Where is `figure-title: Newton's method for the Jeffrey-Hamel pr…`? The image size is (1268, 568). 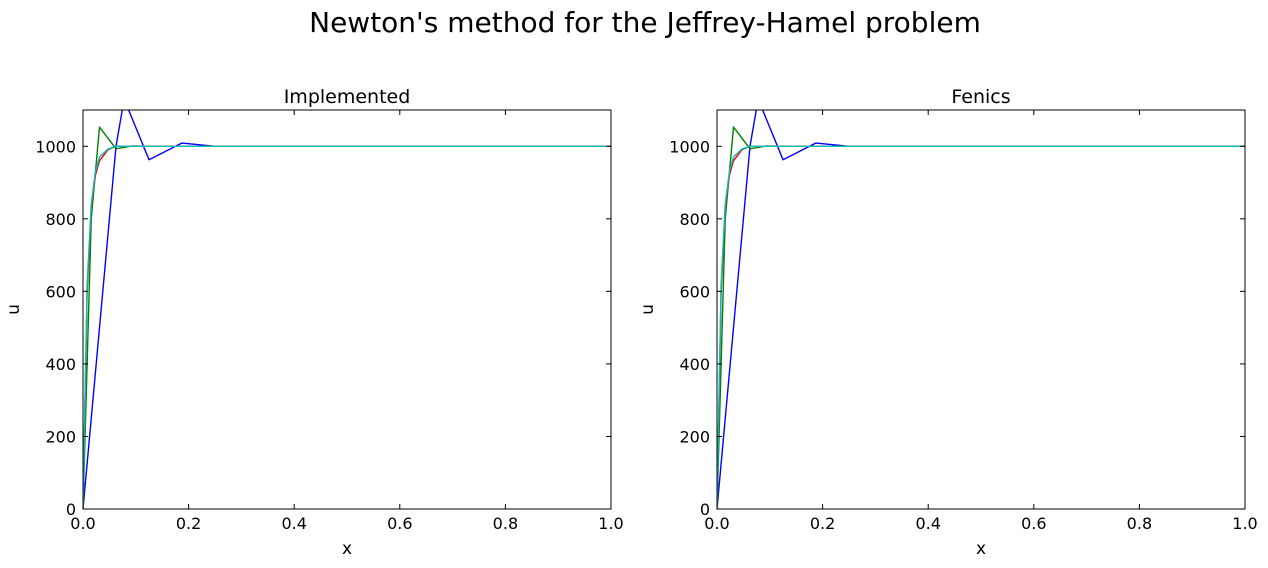 figure-title: Newton's method for the Jeffrey-Hamel pr… is located at coordinates (645, 22).